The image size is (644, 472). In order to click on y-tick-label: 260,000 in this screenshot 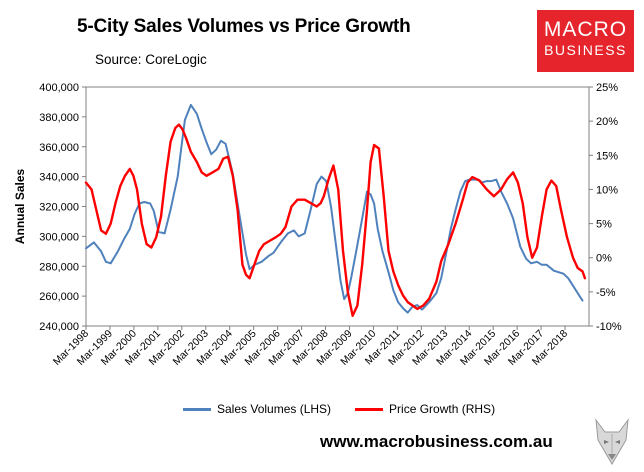, I will do `click(59, 297)`.